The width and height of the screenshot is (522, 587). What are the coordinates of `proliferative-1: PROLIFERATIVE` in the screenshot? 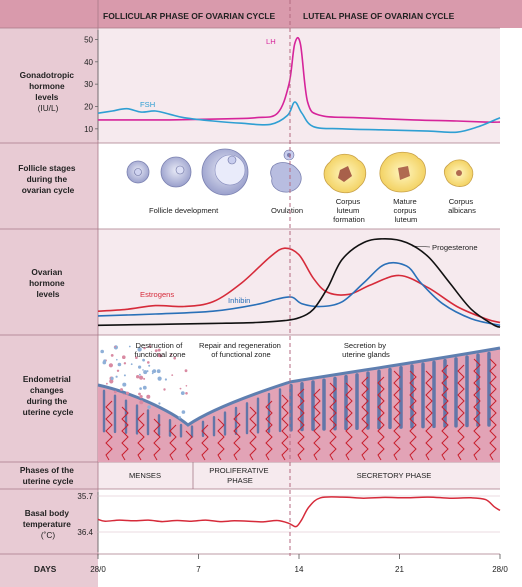 It's located at (238, 470).